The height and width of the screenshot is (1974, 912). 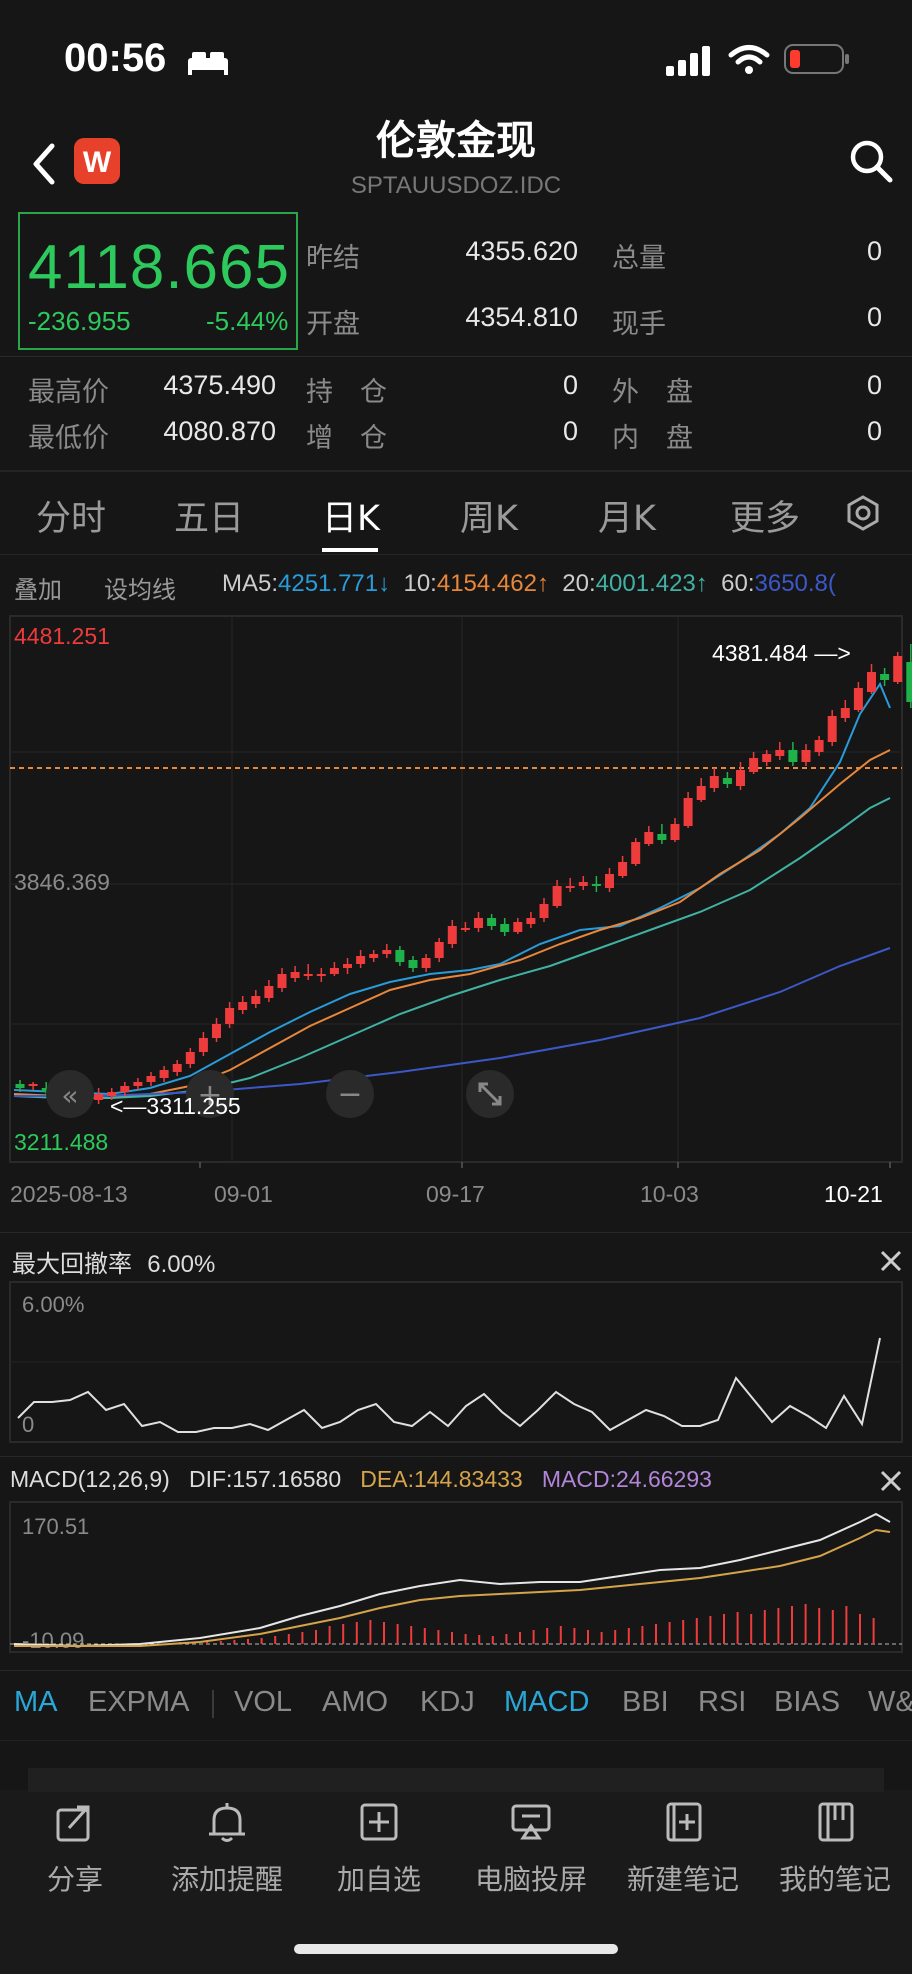 What do you see at coordinates (651, 583) in the screenshot?
I see `ma20-value: 4001.423↑` at bounding box center [651, 583].